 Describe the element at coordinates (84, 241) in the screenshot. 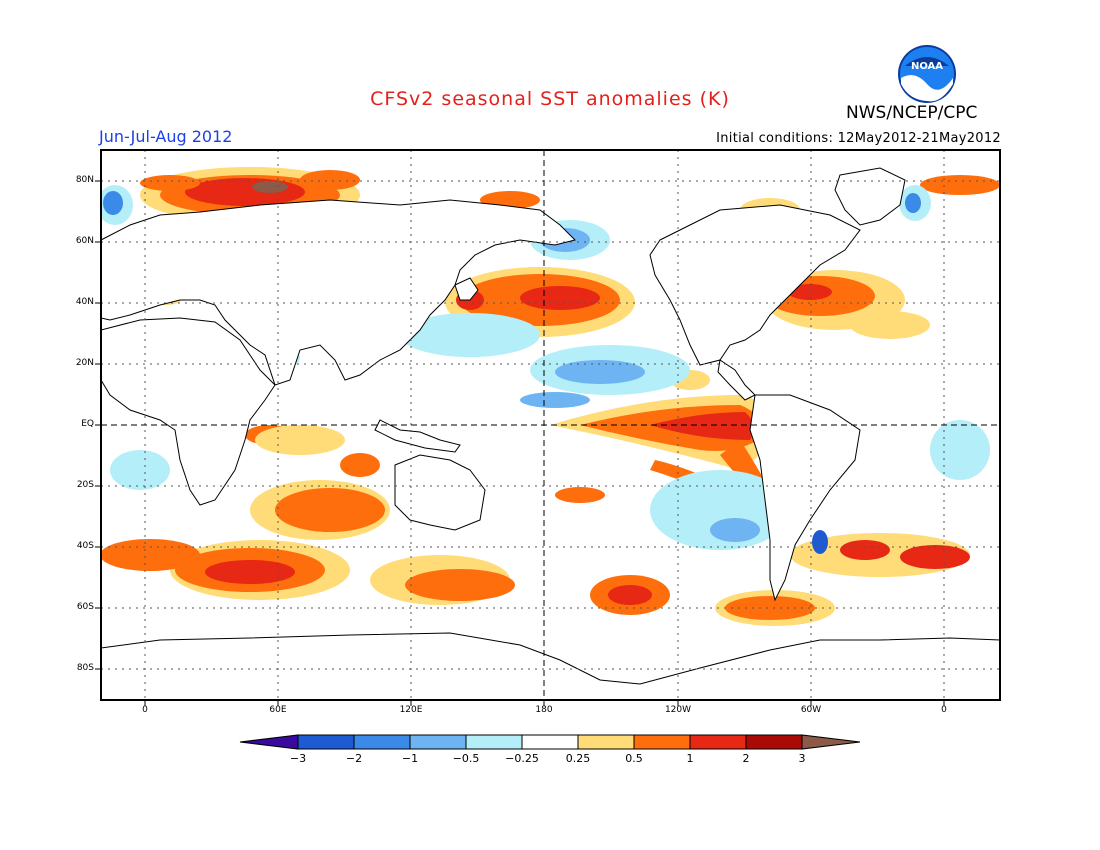

I see `lat-label-60n: 60N` at that location.